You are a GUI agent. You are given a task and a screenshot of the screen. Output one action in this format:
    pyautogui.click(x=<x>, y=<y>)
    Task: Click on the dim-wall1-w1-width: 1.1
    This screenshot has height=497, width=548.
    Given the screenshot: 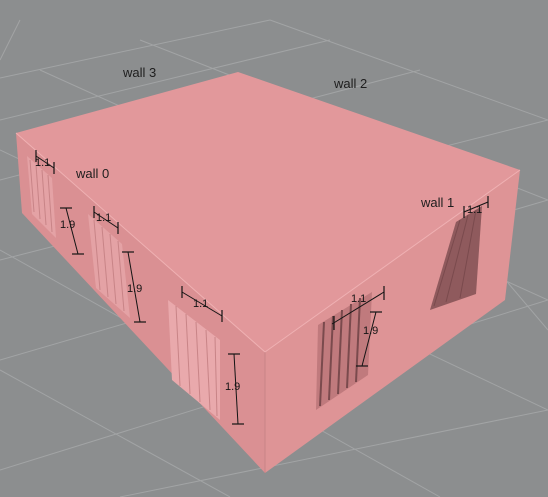 What is the action you would take?
    pyautogui.click(x=358, y=299)
    